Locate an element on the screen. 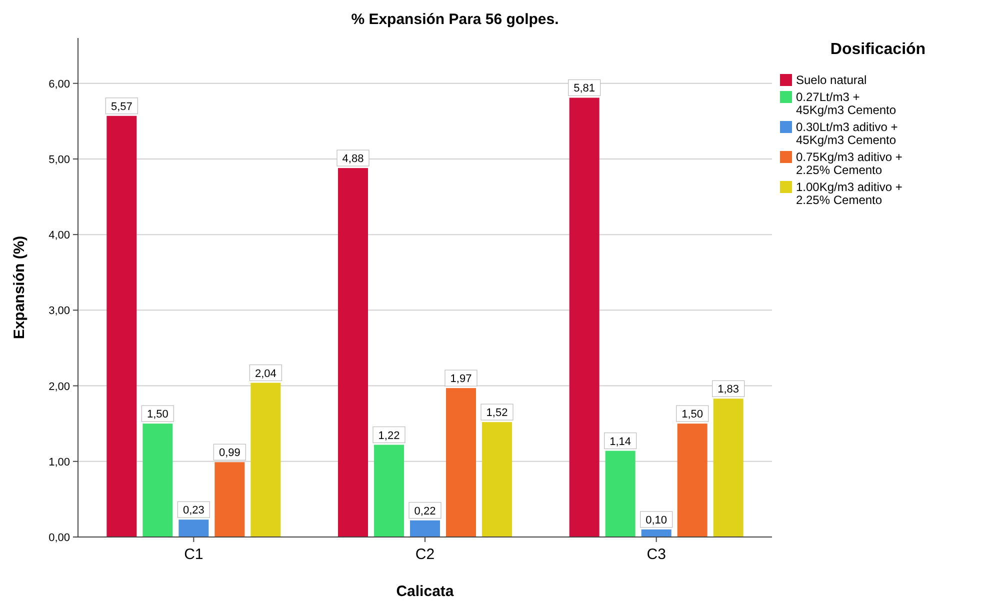 The height and width of the screenshot is (608, 999). data-label: 0,22 is located at coordinates (425, 511).